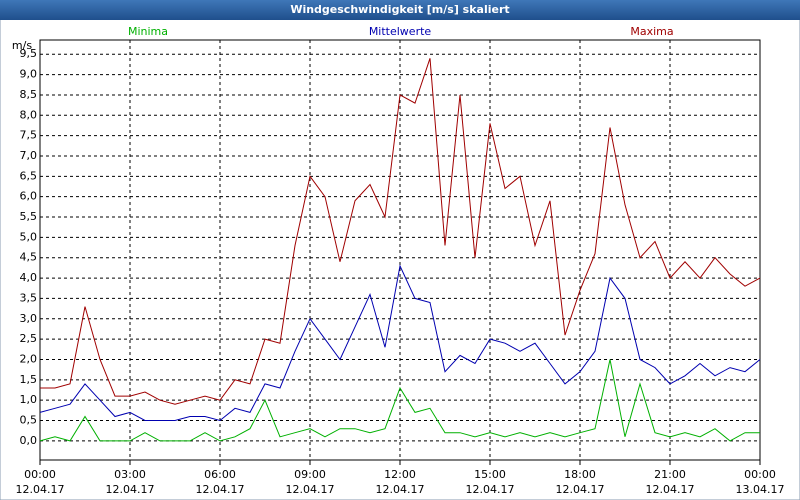 This screenshot has width=800, height=500. I want to click on y-tick-label: 9,0, so click(29, 74).